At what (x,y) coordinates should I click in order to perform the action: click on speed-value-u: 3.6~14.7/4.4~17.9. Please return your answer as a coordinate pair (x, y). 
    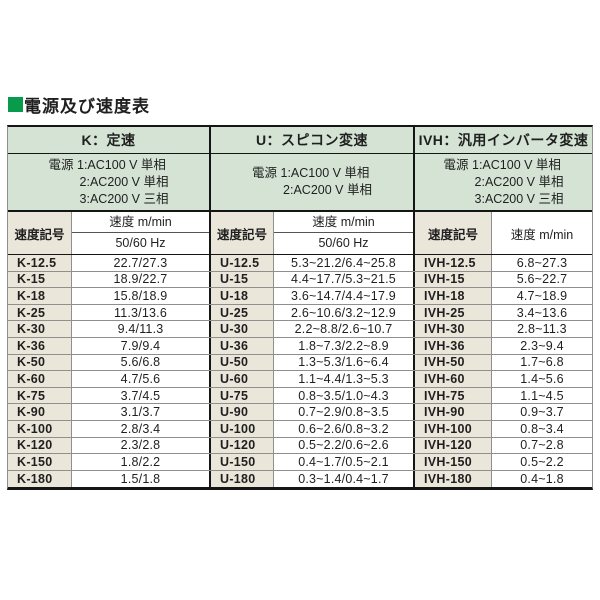
    Looking at the image, I should click on (344, 296).